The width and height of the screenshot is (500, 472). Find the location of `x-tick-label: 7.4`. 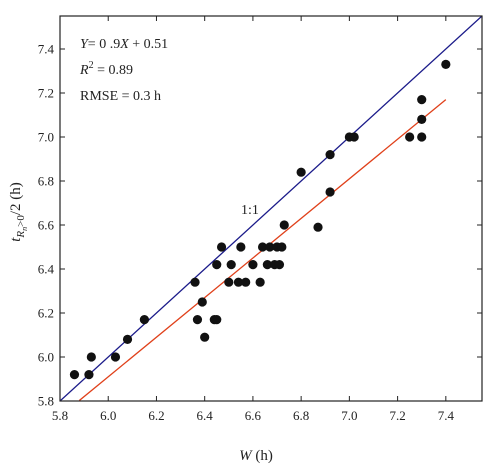

x-tick-label: 7.4 is located at coordinates (446, 415).